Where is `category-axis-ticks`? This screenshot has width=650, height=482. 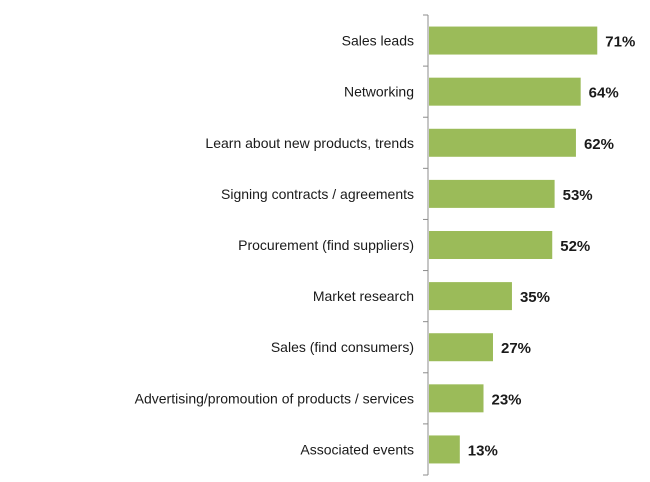 category-axis-ticks is located at coordinates (425, 245).